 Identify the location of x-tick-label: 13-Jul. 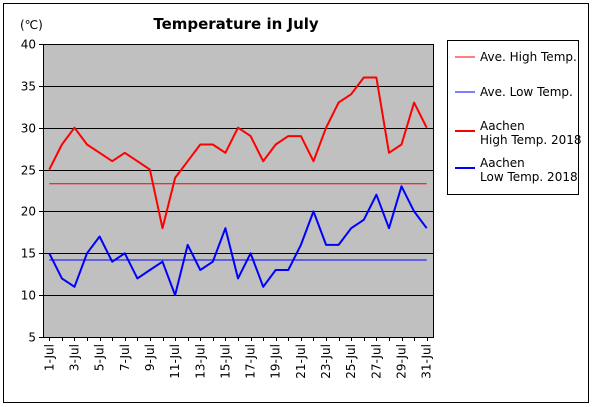
(200, 361).